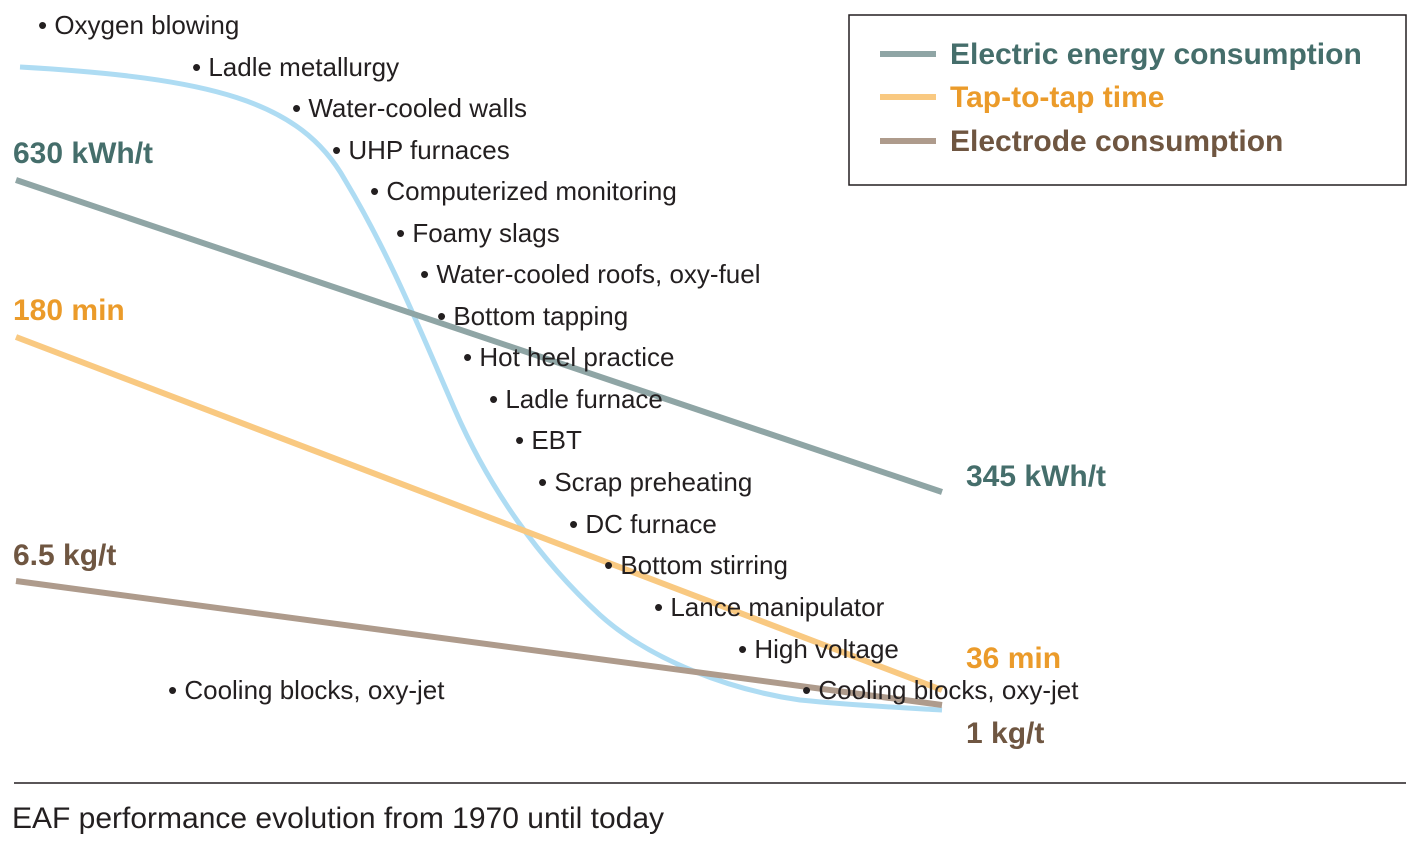  Describe the element at coordinates (138, 25) in the screenshot. I see `milestone-label: • Oxygen blowing` at that location.